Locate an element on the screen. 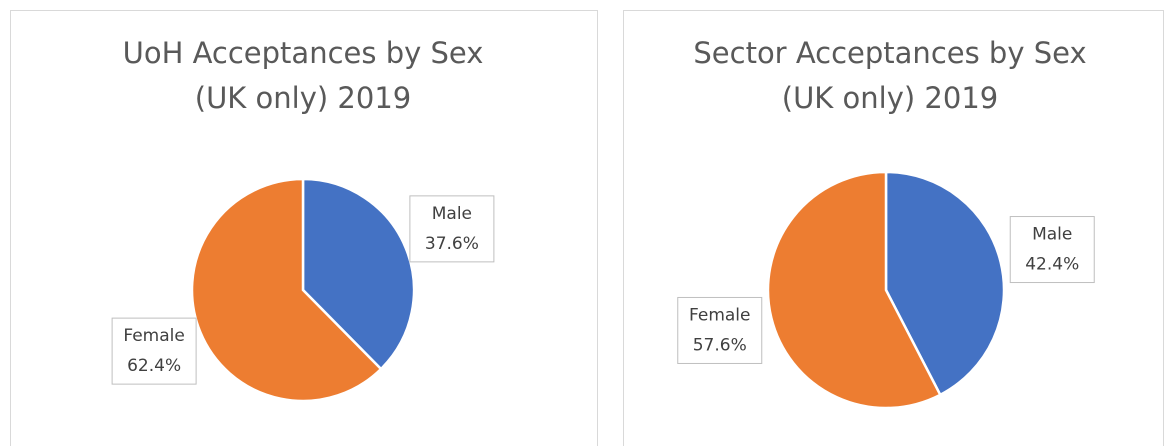 This screenshot has height=446, width=1173. data-label-value: 62.4% is located at coordinates (154, 366).